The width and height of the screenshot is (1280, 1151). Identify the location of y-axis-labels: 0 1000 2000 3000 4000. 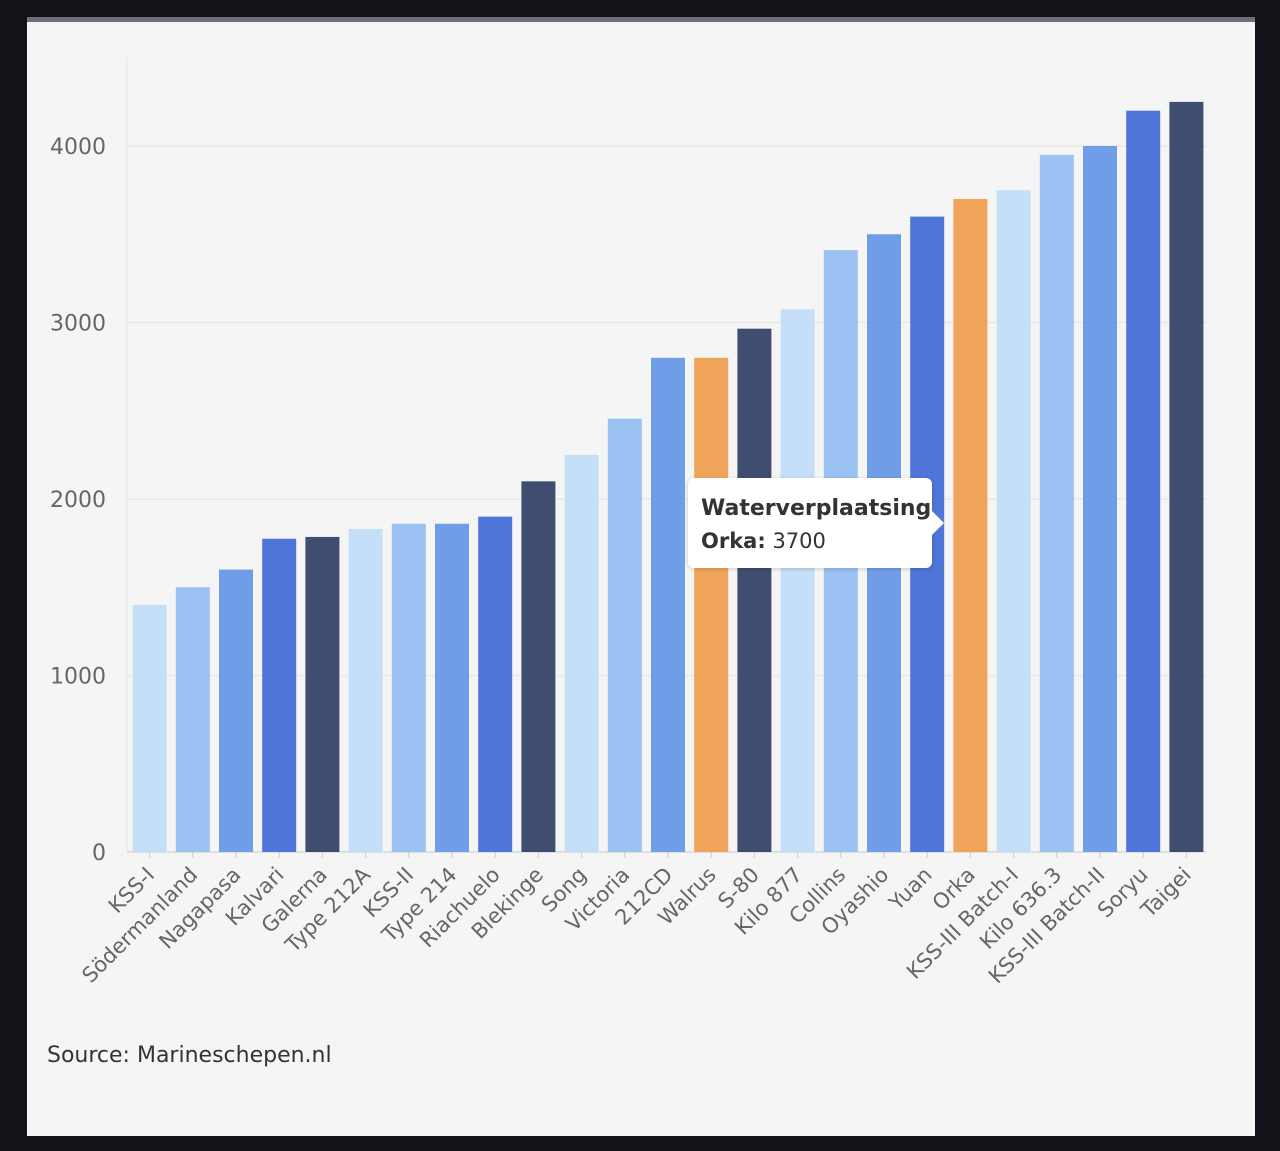
(78, 500).